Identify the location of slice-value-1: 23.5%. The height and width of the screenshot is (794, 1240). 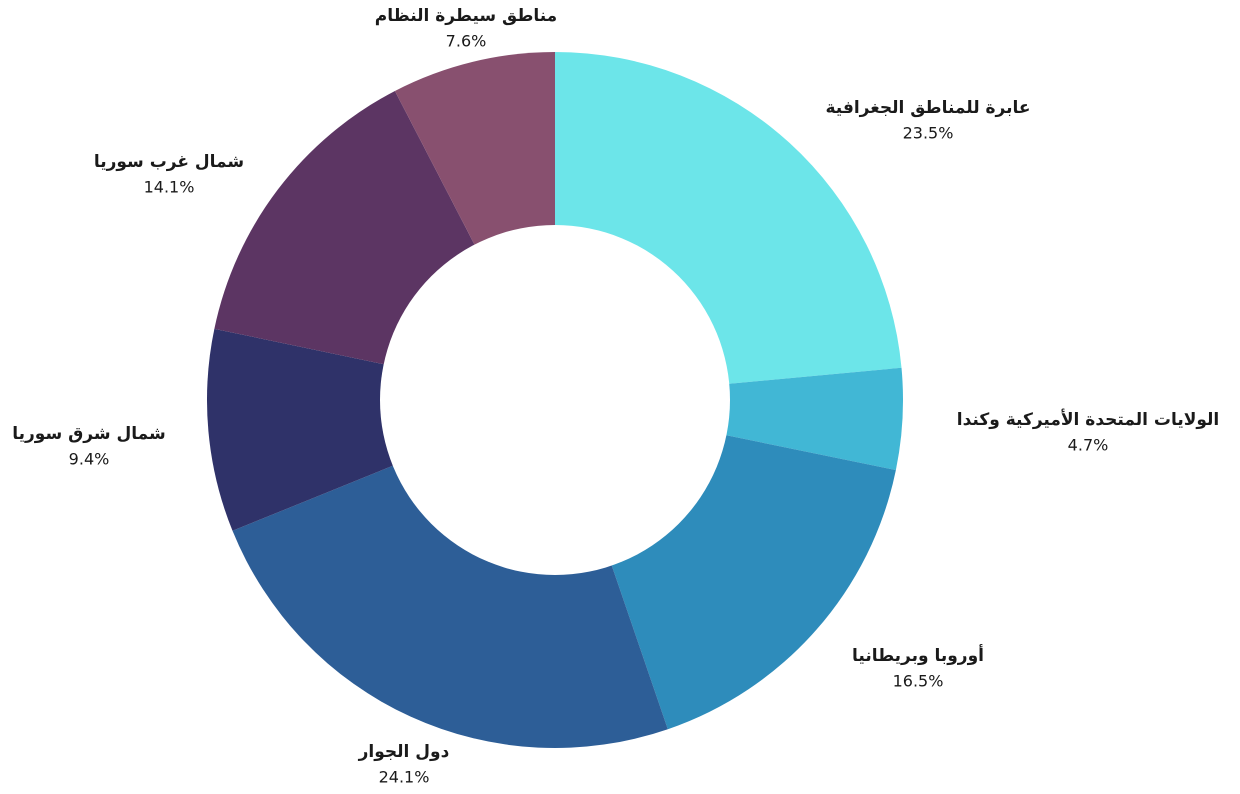
(928, 133).